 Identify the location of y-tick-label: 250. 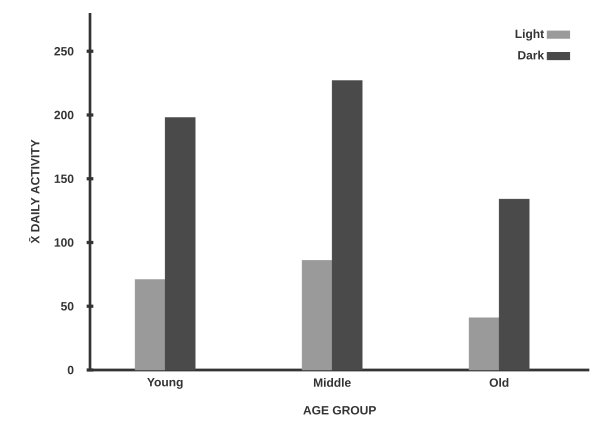
(64, 51).